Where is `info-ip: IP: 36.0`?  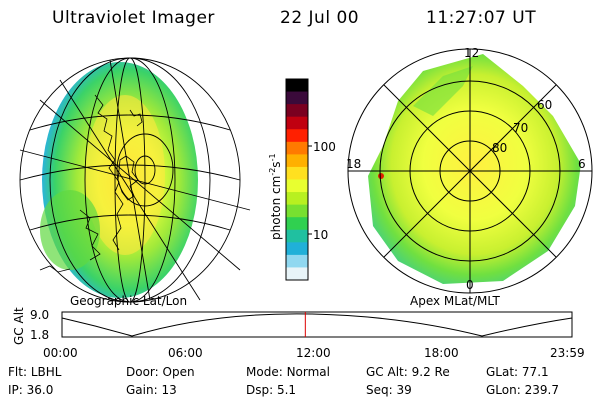
info-ip: IP: 36.0 is located at coordinates (31, 390).